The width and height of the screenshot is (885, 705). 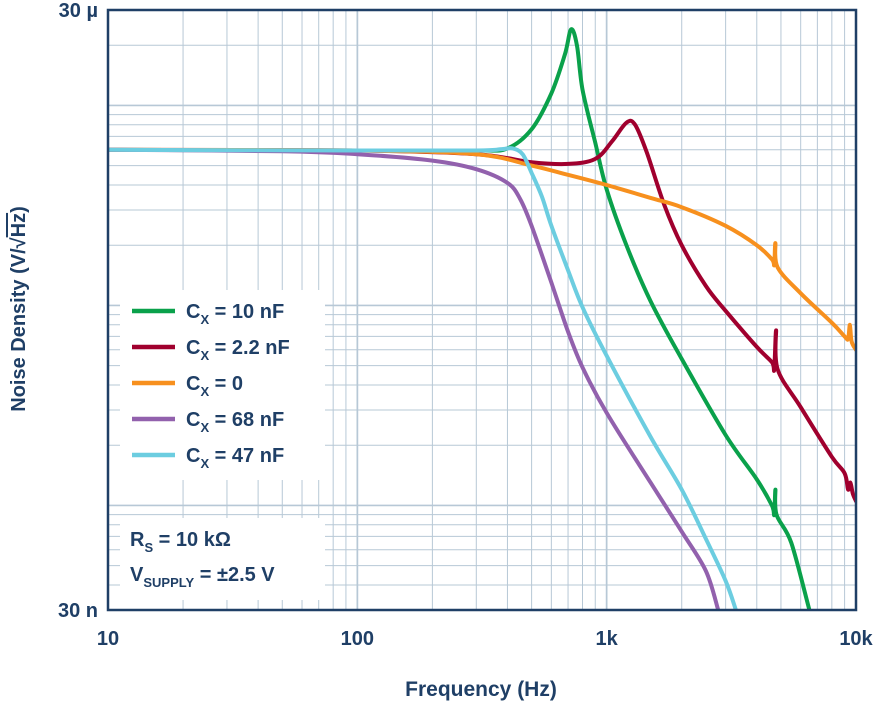 I want to click on conditions-annotation: RS = 10 kΩ VSUPPLY = ±2.5 V, so click(x=222, y=559).